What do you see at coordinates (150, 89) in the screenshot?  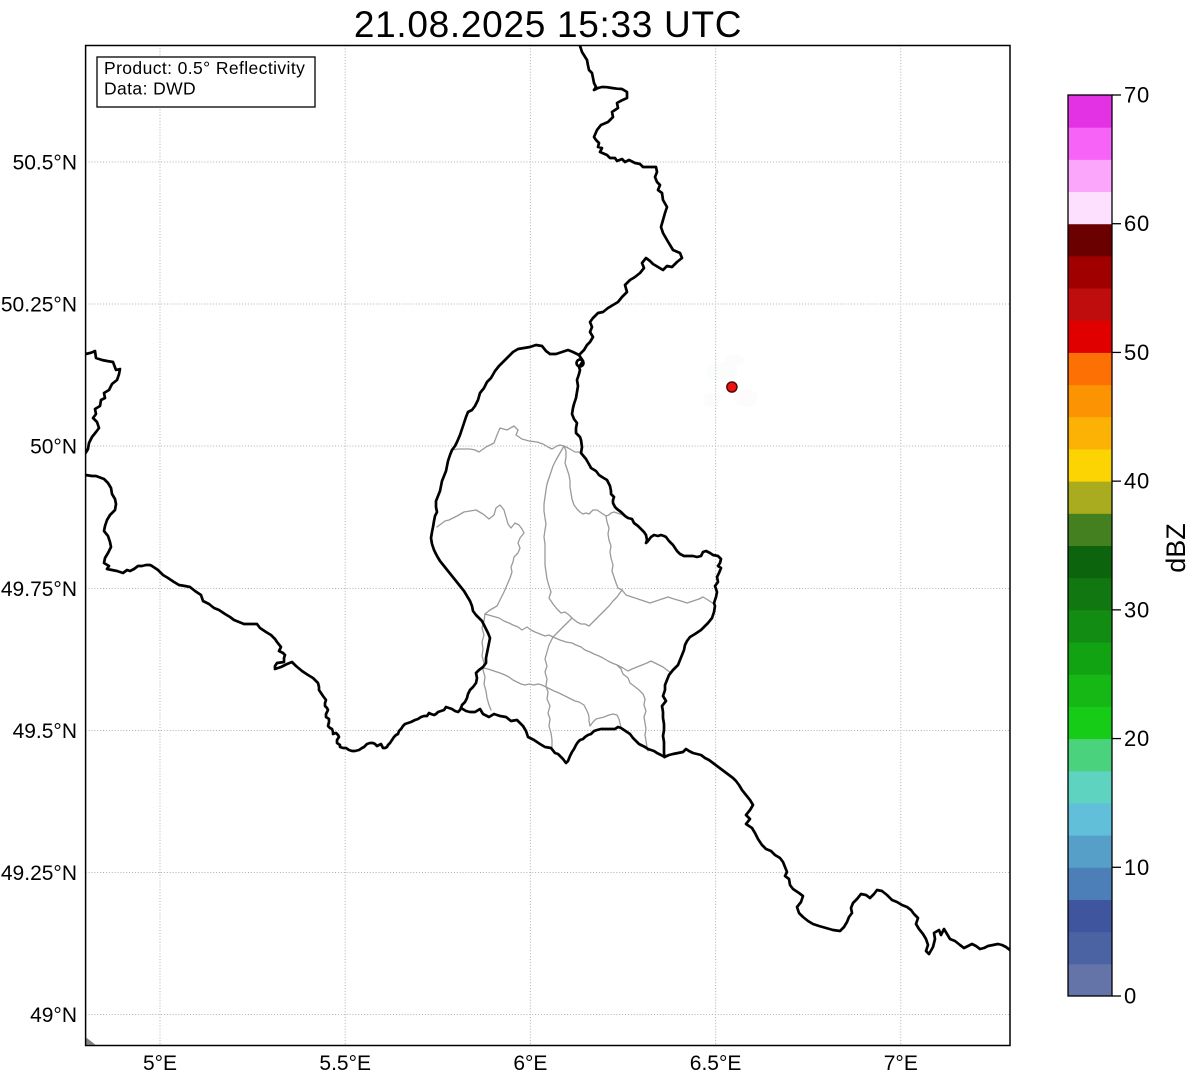 I see `svg-text: Data: DWD` at bounding box center [150, 89].